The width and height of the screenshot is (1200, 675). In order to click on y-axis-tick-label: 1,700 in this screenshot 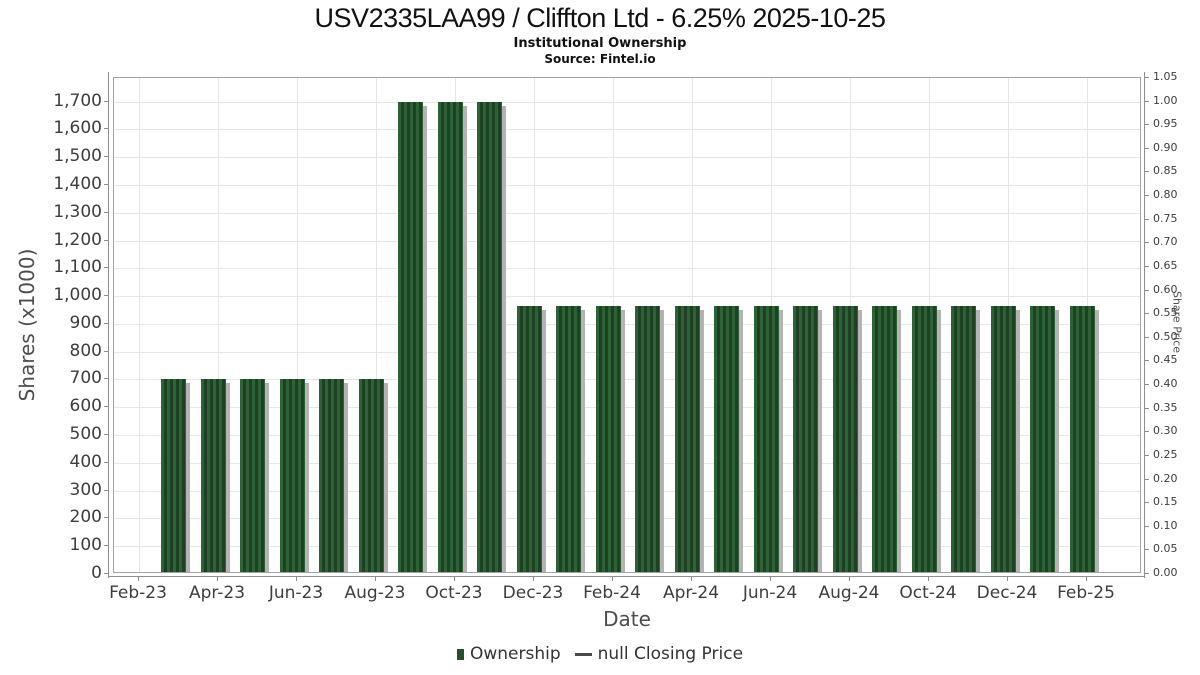, I will do `click(77, 100)`.